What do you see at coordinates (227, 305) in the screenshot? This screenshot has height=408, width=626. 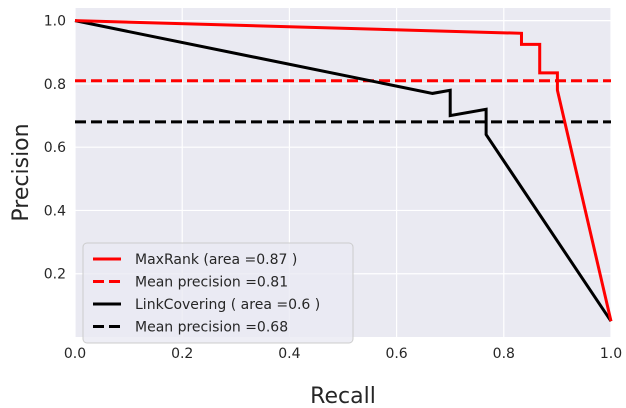 I see `legend-label: LinkCovering ( area =0.6 )` at bounding box center [227, 305].